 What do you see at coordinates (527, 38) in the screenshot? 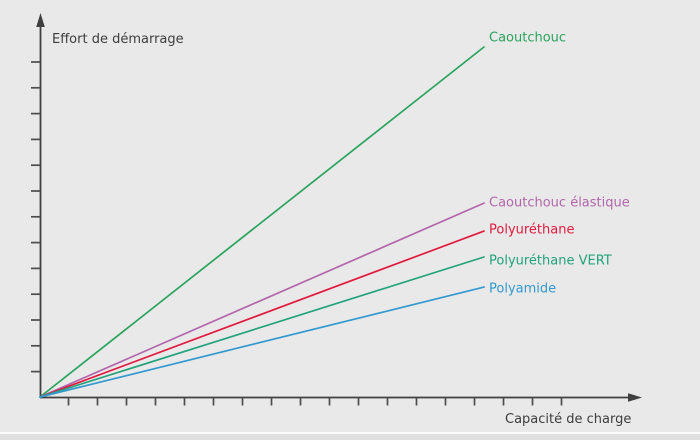
I see `series-label-caoutchouc: Caoutchouc` at bounding box center [527, 38].